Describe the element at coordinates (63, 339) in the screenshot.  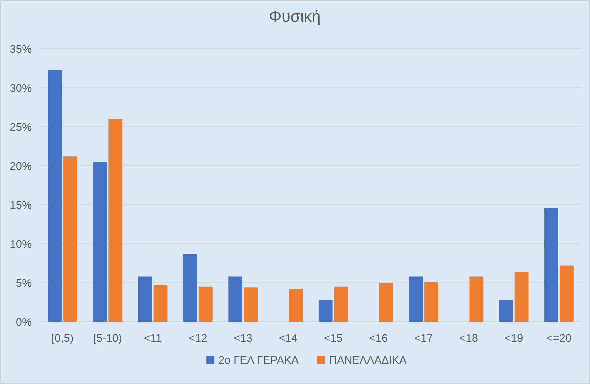
I see `x-tick-label: [0,5)` at that location.